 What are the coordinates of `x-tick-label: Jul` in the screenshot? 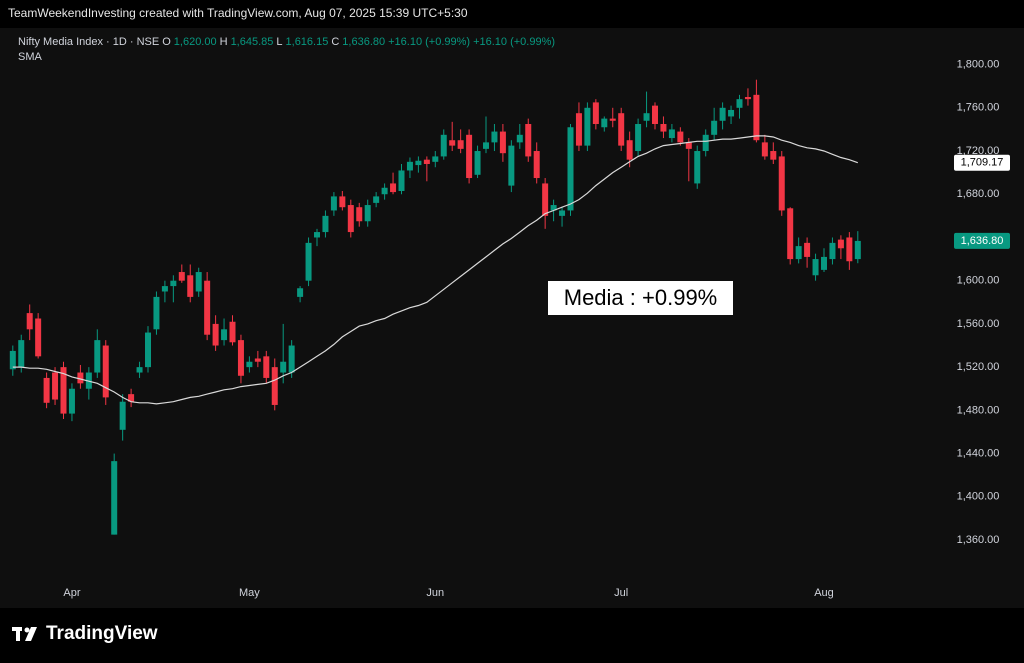 It's located at (621, 593).